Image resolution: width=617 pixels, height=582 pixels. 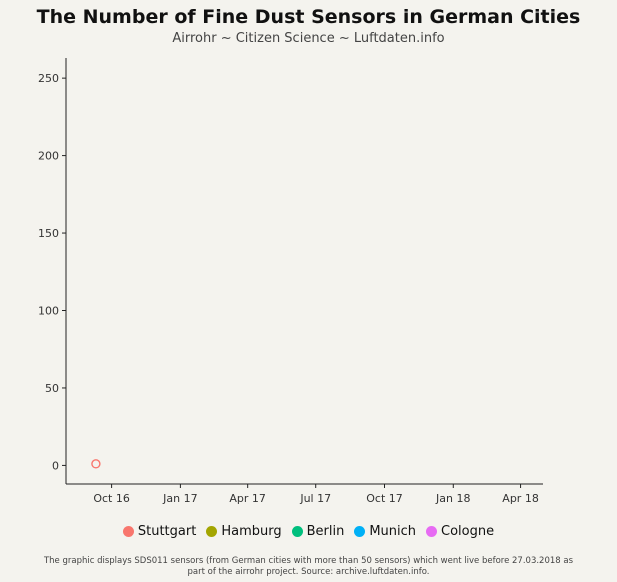 I want to click on legend-label: Cologne, so click(x=468, y=531).